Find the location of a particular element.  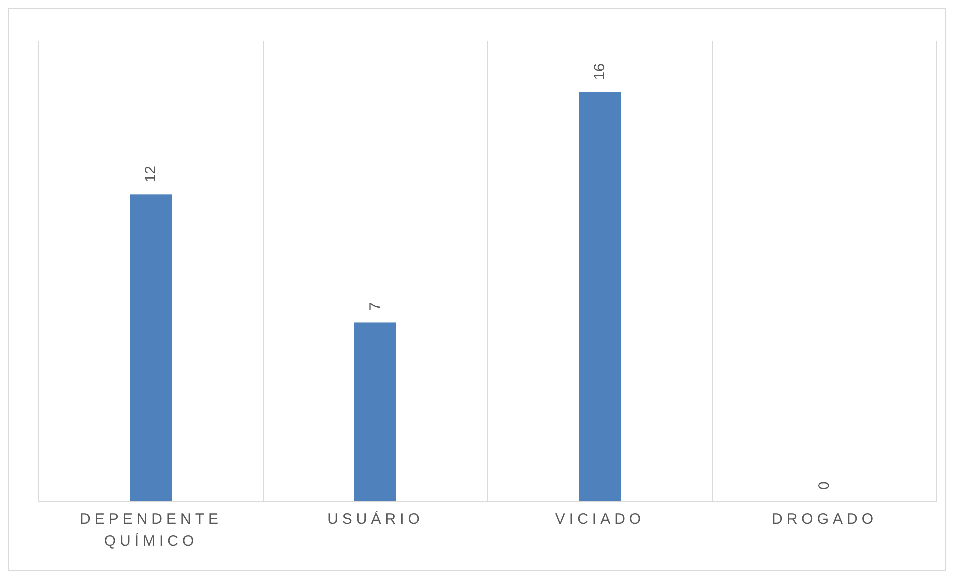

data-label: 0 is located at coordinates (824, 486).